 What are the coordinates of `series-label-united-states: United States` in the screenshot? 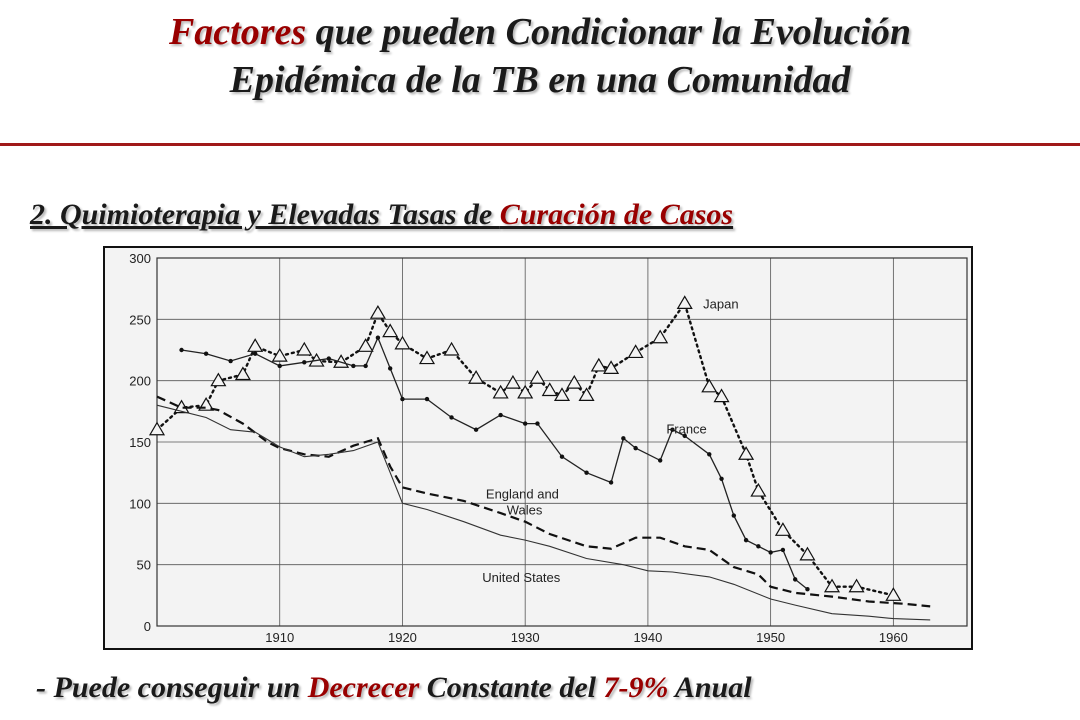 It's located at (521, 577).